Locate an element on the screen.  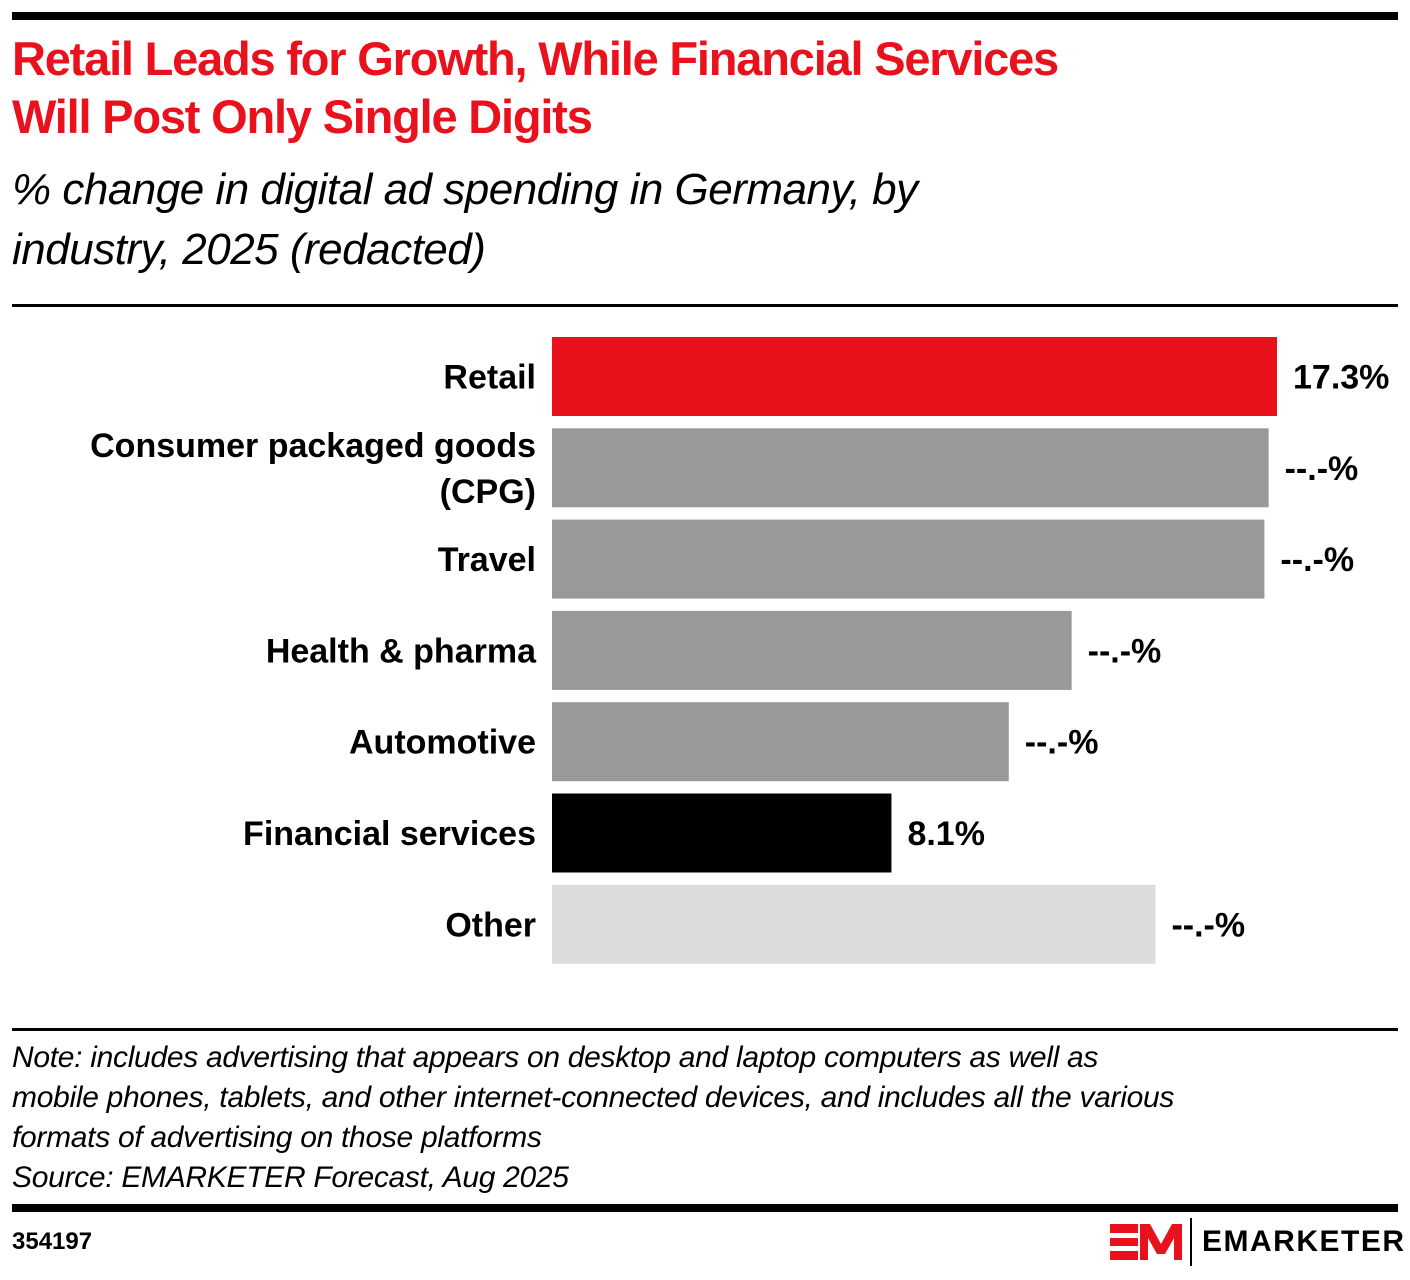
category-label-health-pharma: Health & pharma is located at coordinates (401, 651).